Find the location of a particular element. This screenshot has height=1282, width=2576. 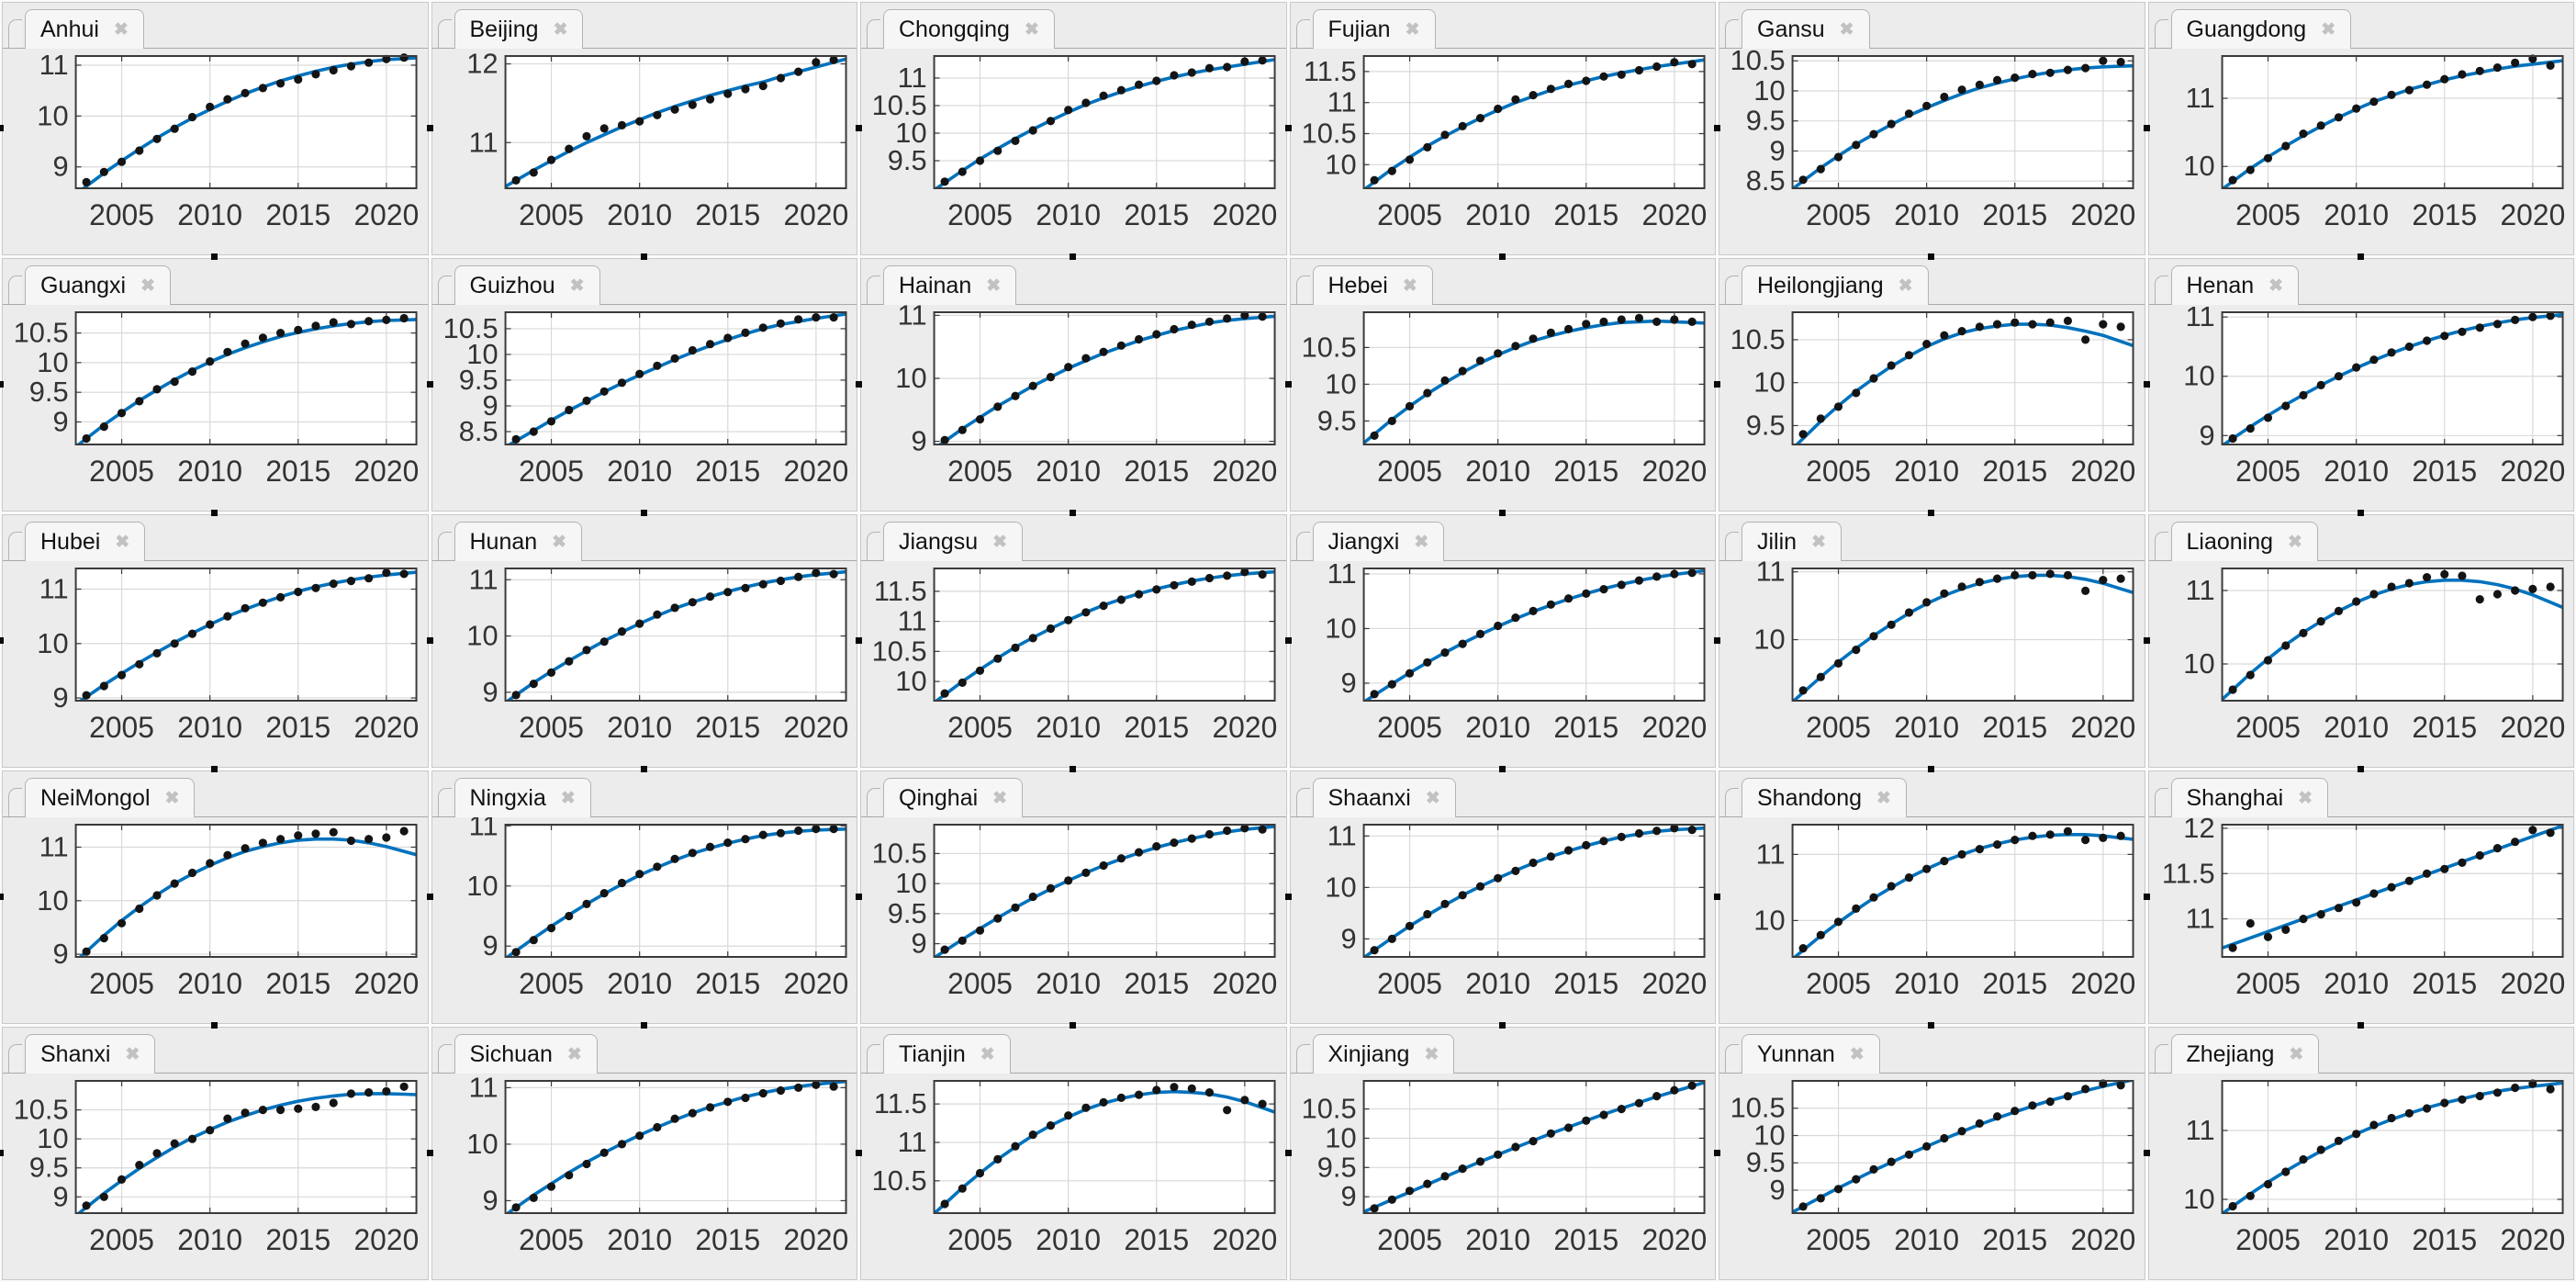

province-tab: Liaoning ✖ is located at coordinates (2244, 542).